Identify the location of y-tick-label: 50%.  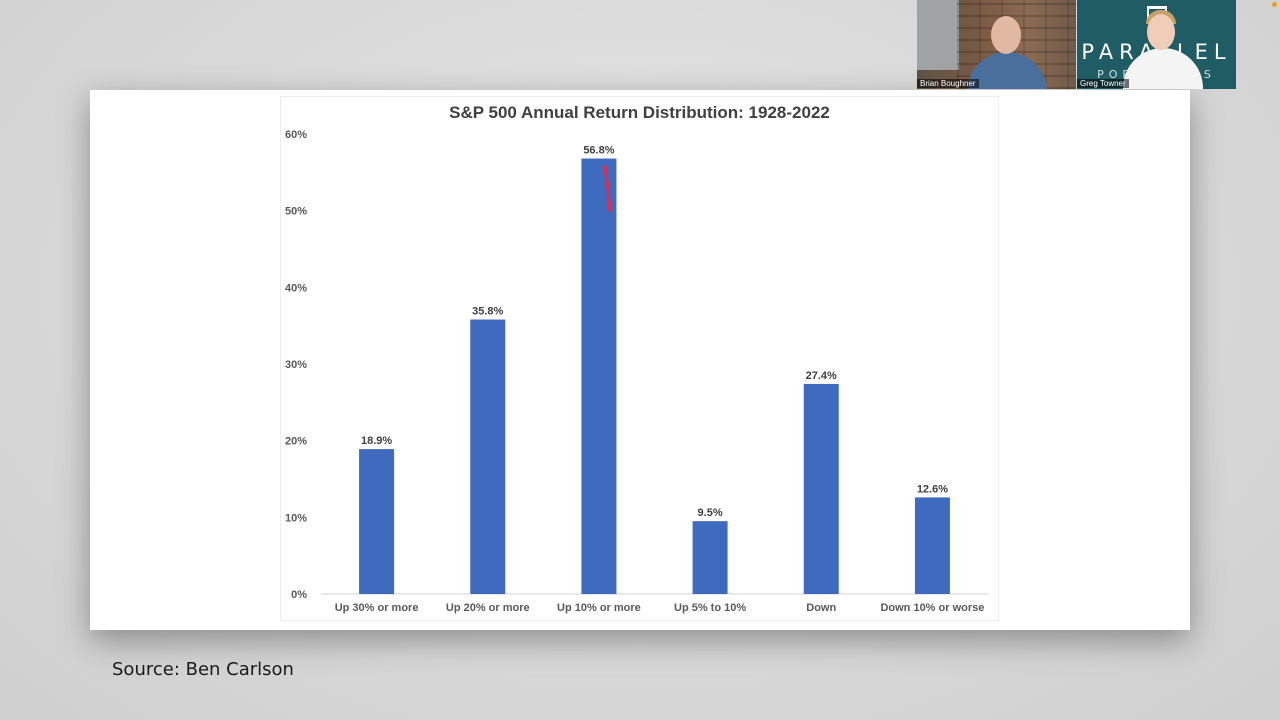
(296, 212).